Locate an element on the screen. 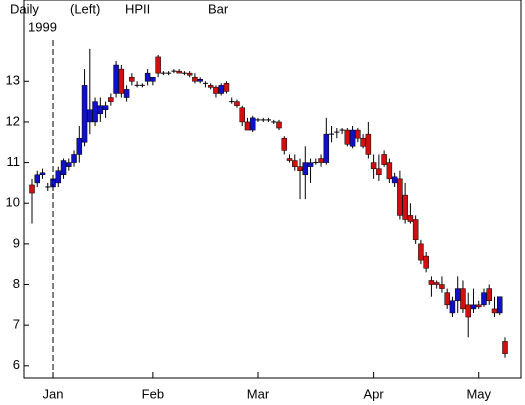  scale-label: (Left) is located at coordinates (85, 8).